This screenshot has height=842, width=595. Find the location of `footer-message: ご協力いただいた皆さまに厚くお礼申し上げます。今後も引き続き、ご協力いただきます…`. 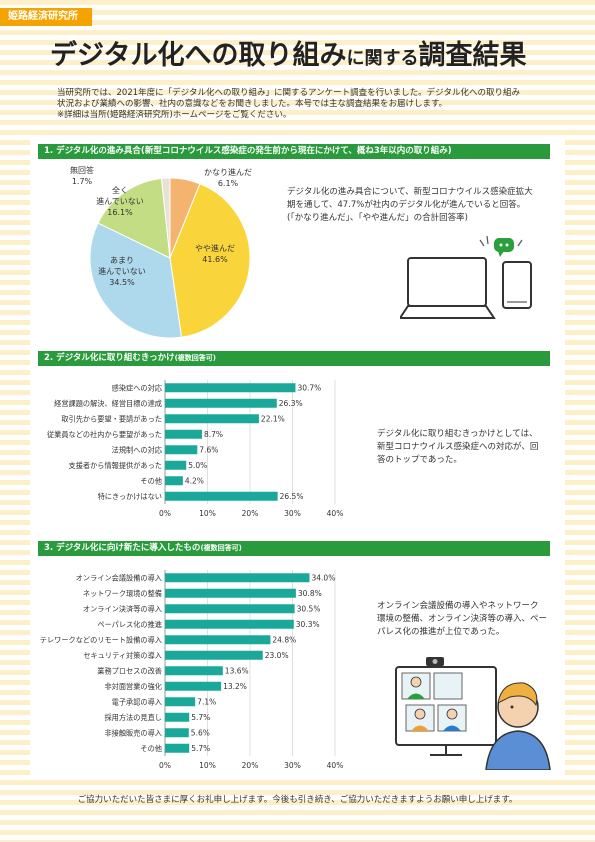

footer-message: ご協力いただいた皆さまに厚くお礼申し上げます。今後も引き続き、ご協力いただきます… is located at coordinates (297, 800).